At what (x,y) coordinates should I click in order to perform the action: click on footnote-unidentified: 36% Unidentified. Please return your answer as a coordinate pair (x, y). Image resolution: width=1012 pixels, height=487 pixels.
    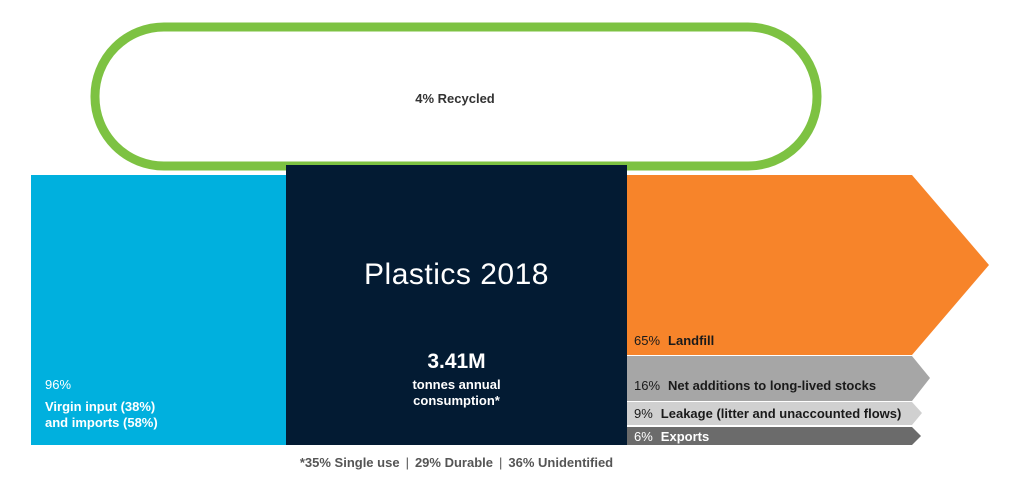
    Looking at the image, I should click on (561, 462).